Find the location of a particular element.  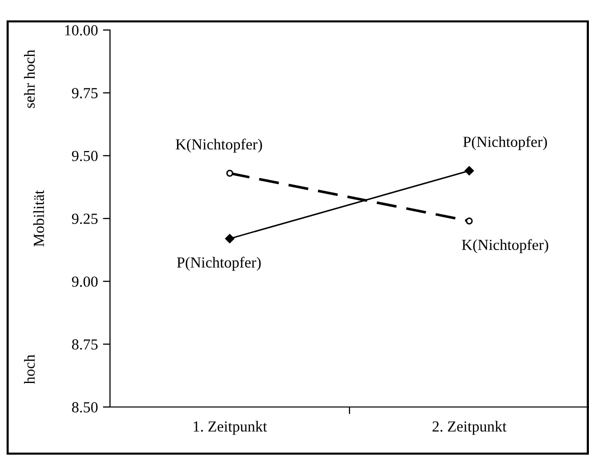

text: sehr hoch is located at coordinates (29, 79).